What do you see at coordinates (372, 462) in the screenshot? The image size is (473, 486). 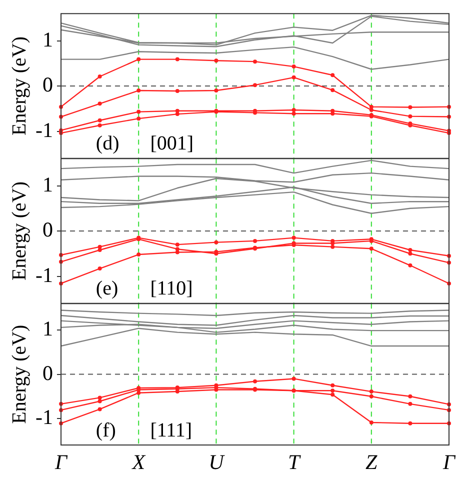 I see `x-tick-label: Z` at bounding box center [372, 462].